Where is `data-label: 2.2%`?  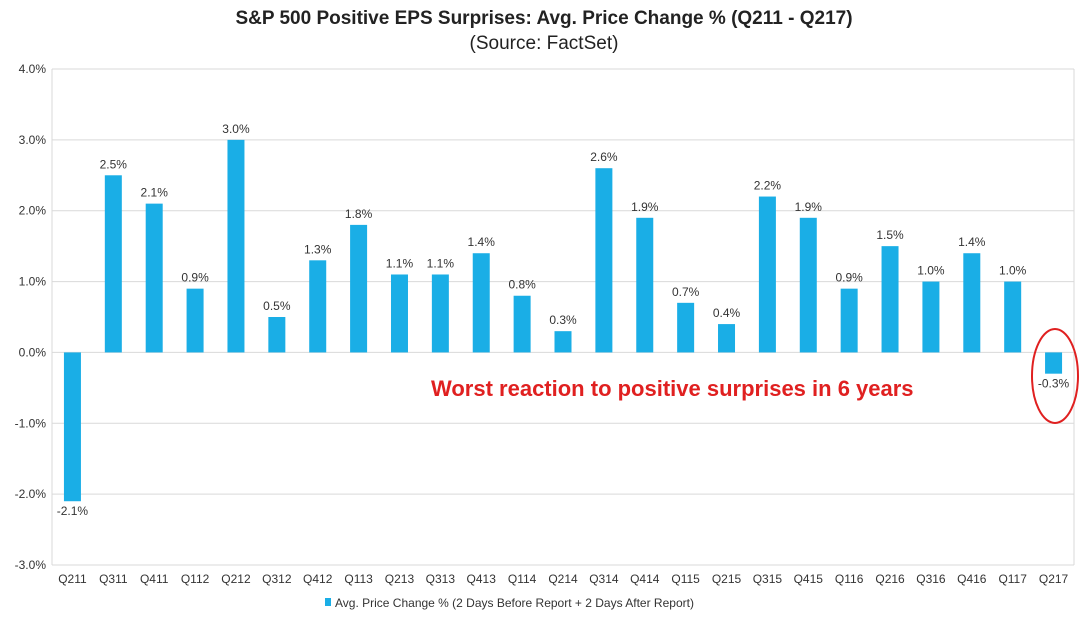 data-label: 2.2% is located at coordinates (768, 186).